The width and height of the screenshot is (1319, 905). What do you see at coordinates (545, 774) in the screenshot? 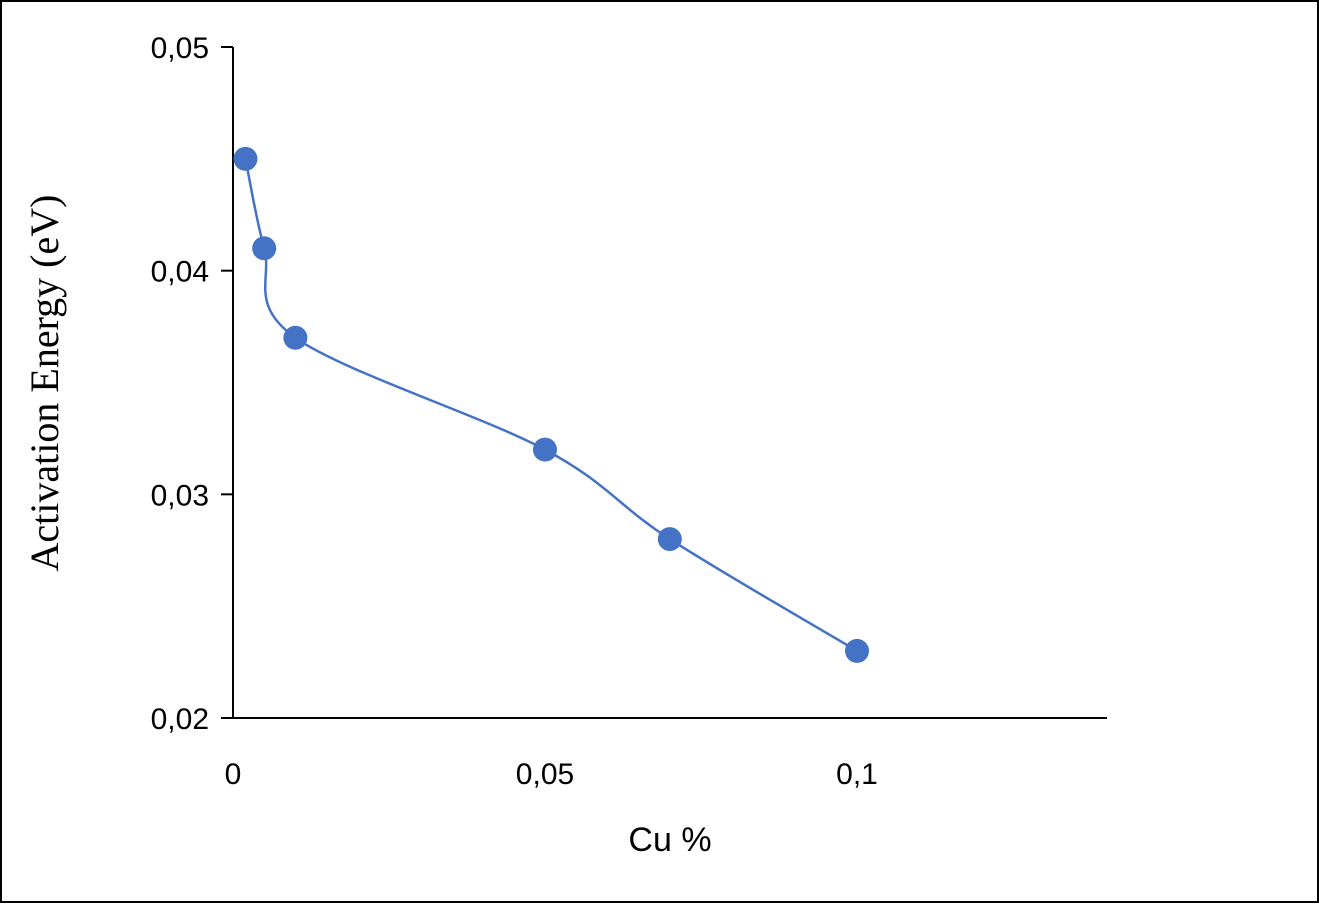
I see `x-tick-label: 0,05` at bounding box center [545, 774].